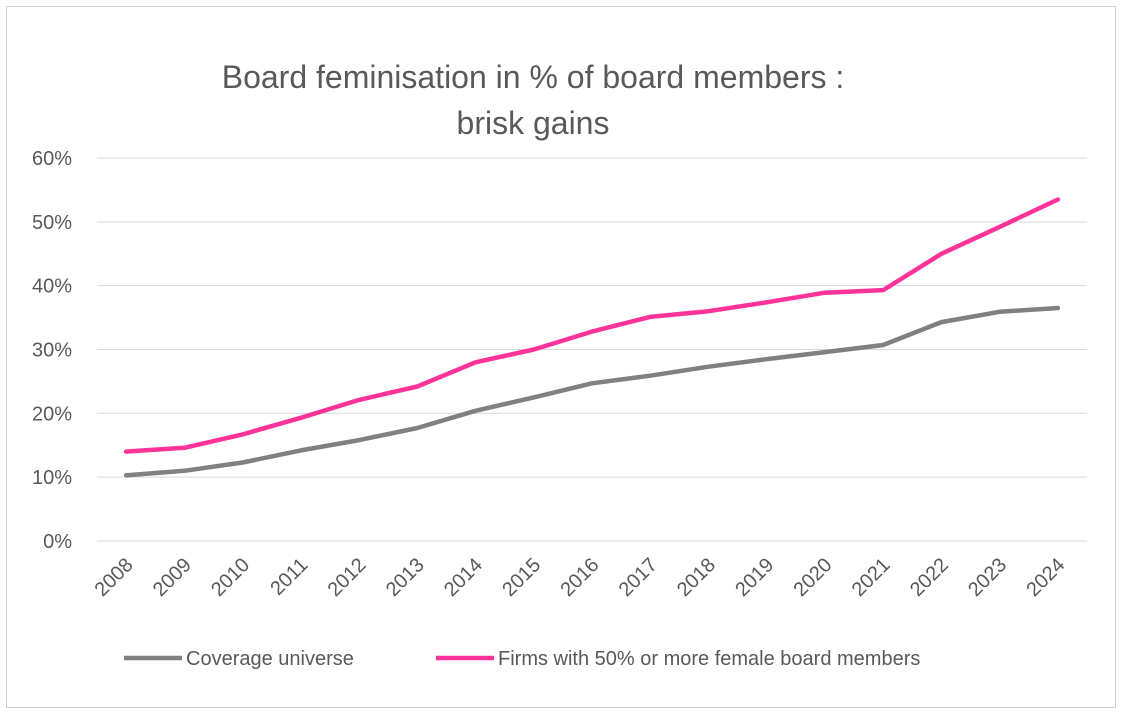 This screenshot has width=1124, height=716. Describe the element at coordinates (52, 414) in the screenshot. I see `y-tick-label: 20%` at that location.